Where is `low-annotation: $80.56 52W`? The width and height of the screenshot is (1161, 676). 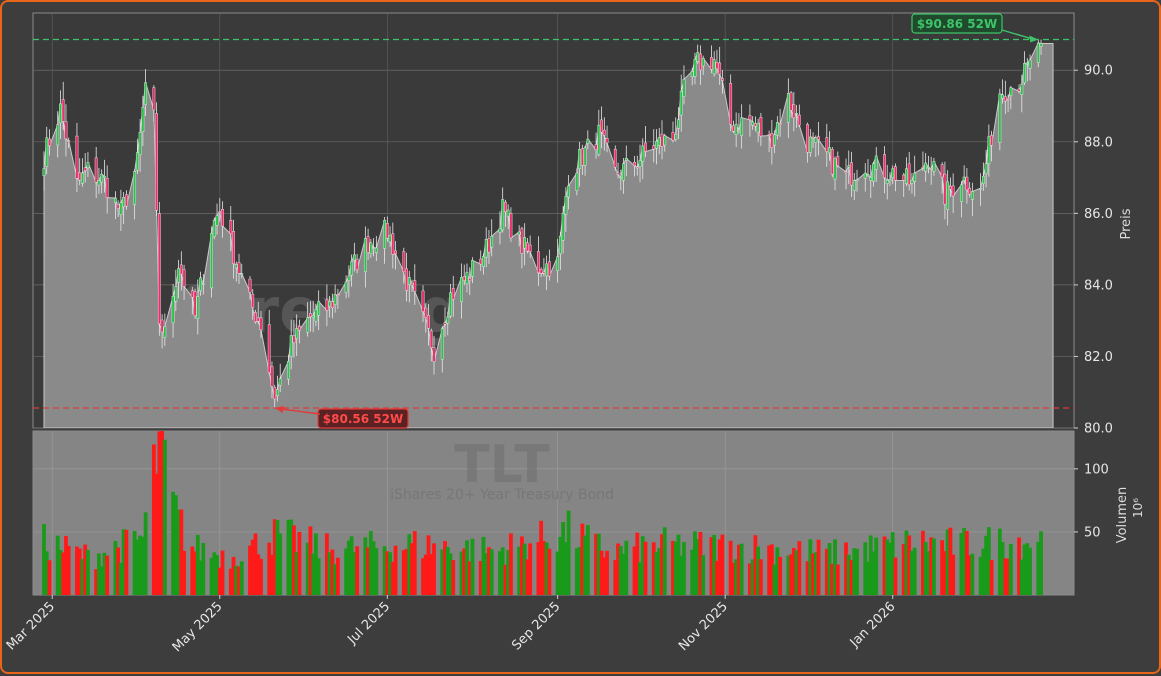
low-annotation: $80.56 52W is located at coordinates (341, 417).